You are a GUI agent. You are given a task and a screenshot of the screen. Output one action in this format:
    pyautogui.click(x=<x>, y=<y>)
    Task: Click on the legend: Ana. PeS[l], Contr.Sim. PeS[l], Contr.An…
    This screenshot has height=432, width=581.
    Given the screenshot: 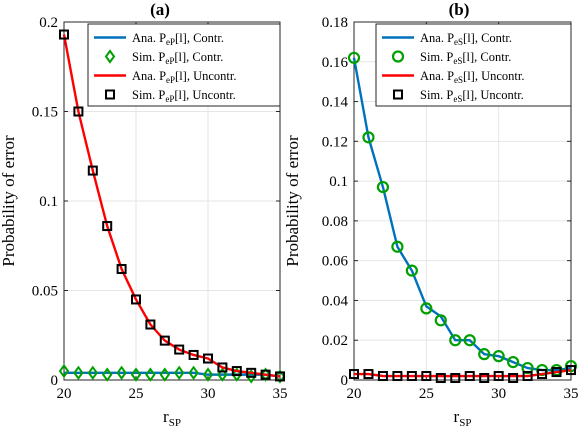 What is the action you would take?
    pyautogui.click(x=473, y=65)
    